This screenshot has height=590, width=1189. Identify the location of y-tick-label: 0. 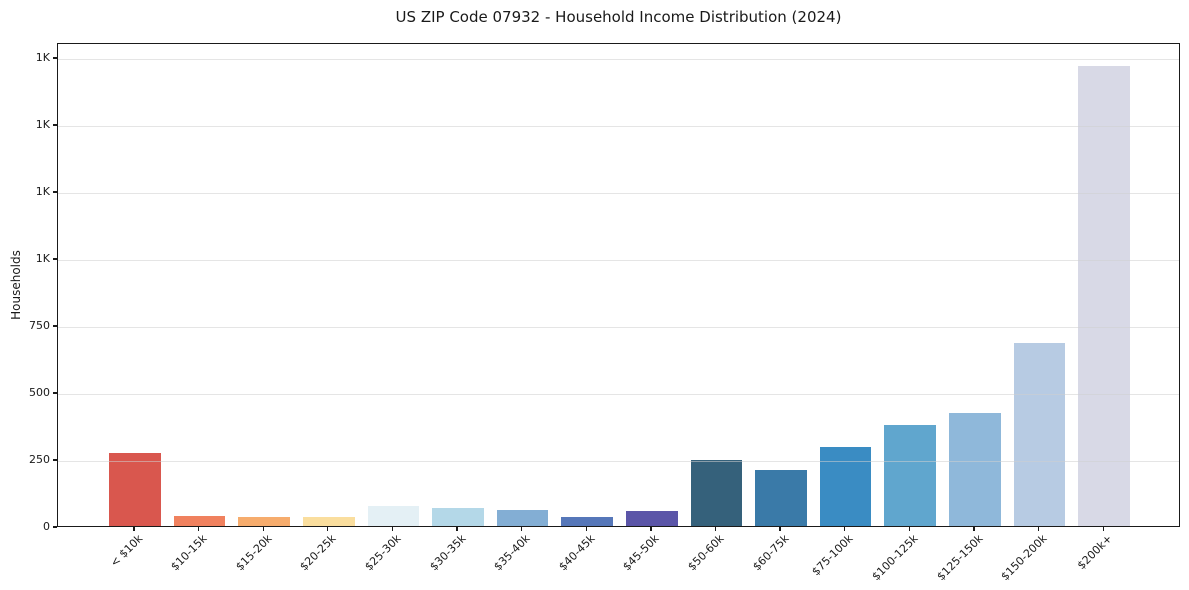
(46, 526).